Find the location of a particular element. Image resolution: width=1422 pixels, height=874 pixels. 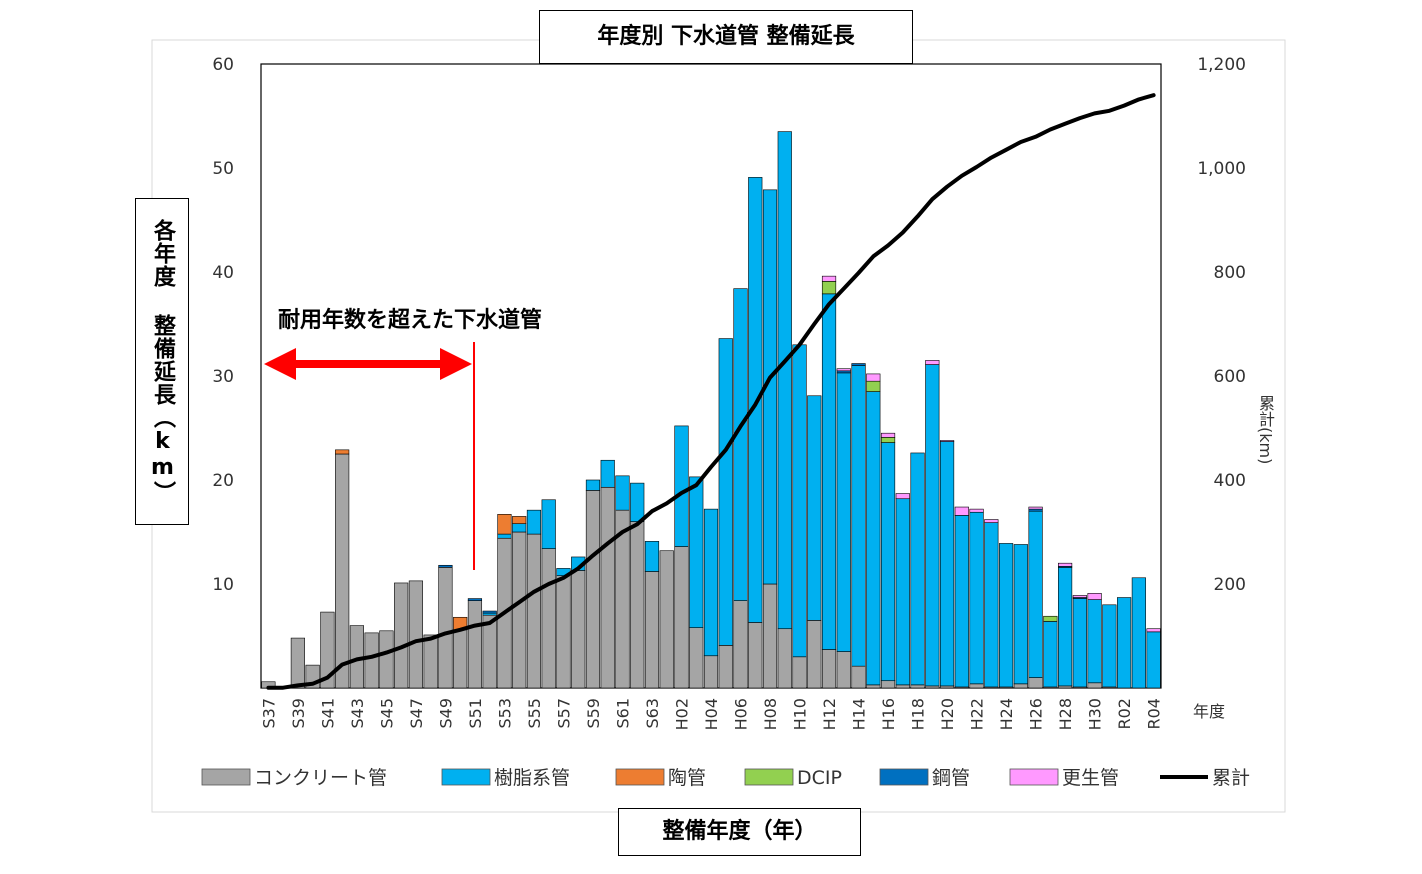

legend-label: 更生管 is located at coordinates (1090, 778).